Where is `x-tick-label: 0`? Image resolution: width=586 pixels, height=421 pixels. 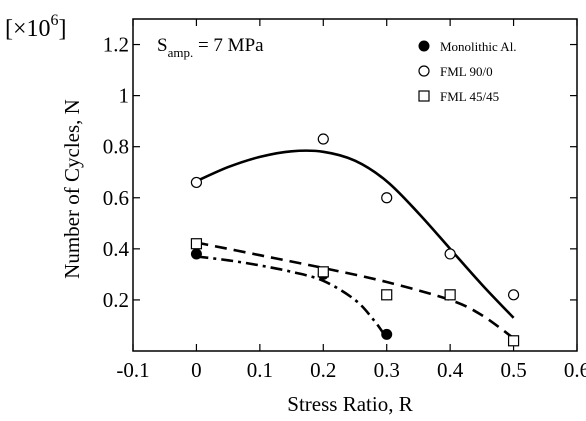 x-tick-label: 0 is located at coordinates (196, 370).